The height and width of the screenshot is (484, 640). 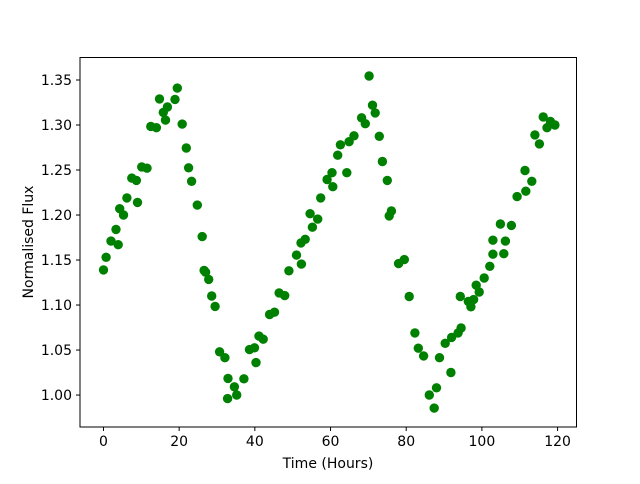 What do you see at coordinates (406, 442) in the screenshot?
I see `x-tick-label: 80` at bounding box center [406, 442].